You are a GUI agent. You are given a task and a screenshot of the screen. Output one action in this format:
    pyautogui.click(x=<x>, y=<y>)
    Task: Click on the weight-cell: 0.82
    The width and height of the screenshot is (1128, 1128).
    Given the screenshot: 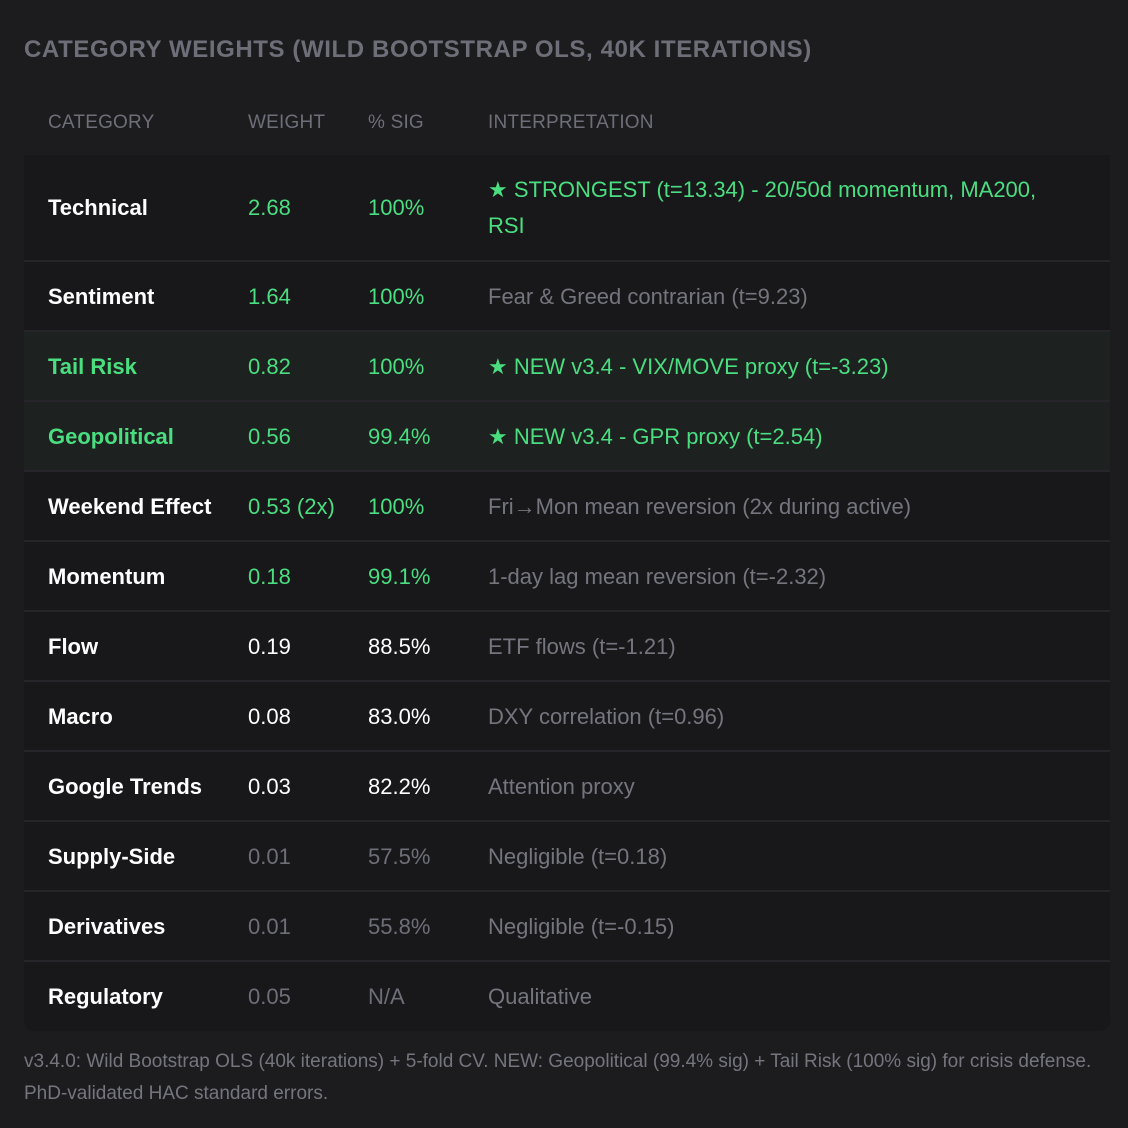 What is the action you would take?
    pyautogui.click(x=269, y=366)
    